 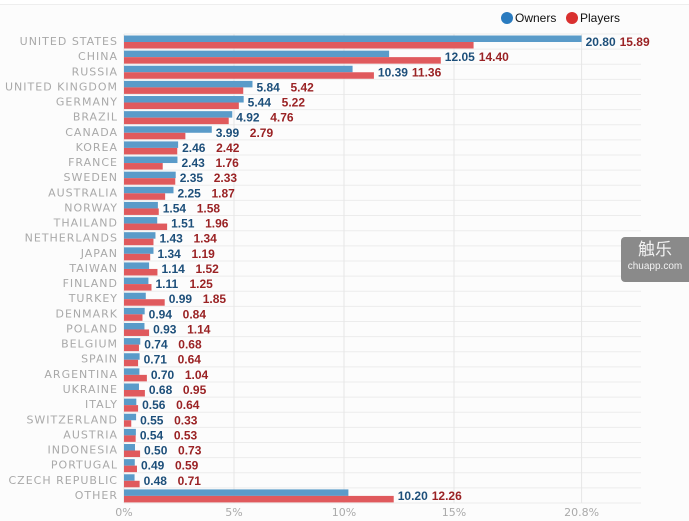 What do you see at coordinates (181, 299) in the screenshot?
I see `data-label-owners: 0.99` at bounding box center [181, 299].